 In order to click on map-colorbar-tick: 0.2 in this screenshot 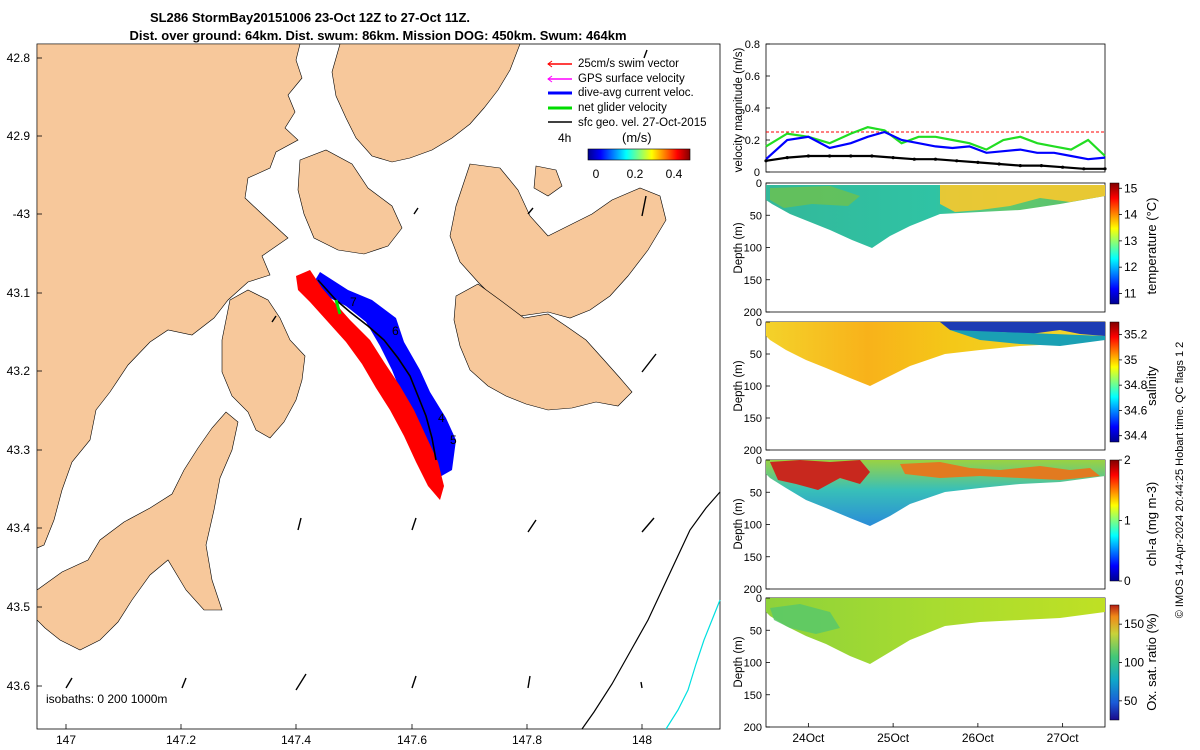, I will do `click(635, 174)`.